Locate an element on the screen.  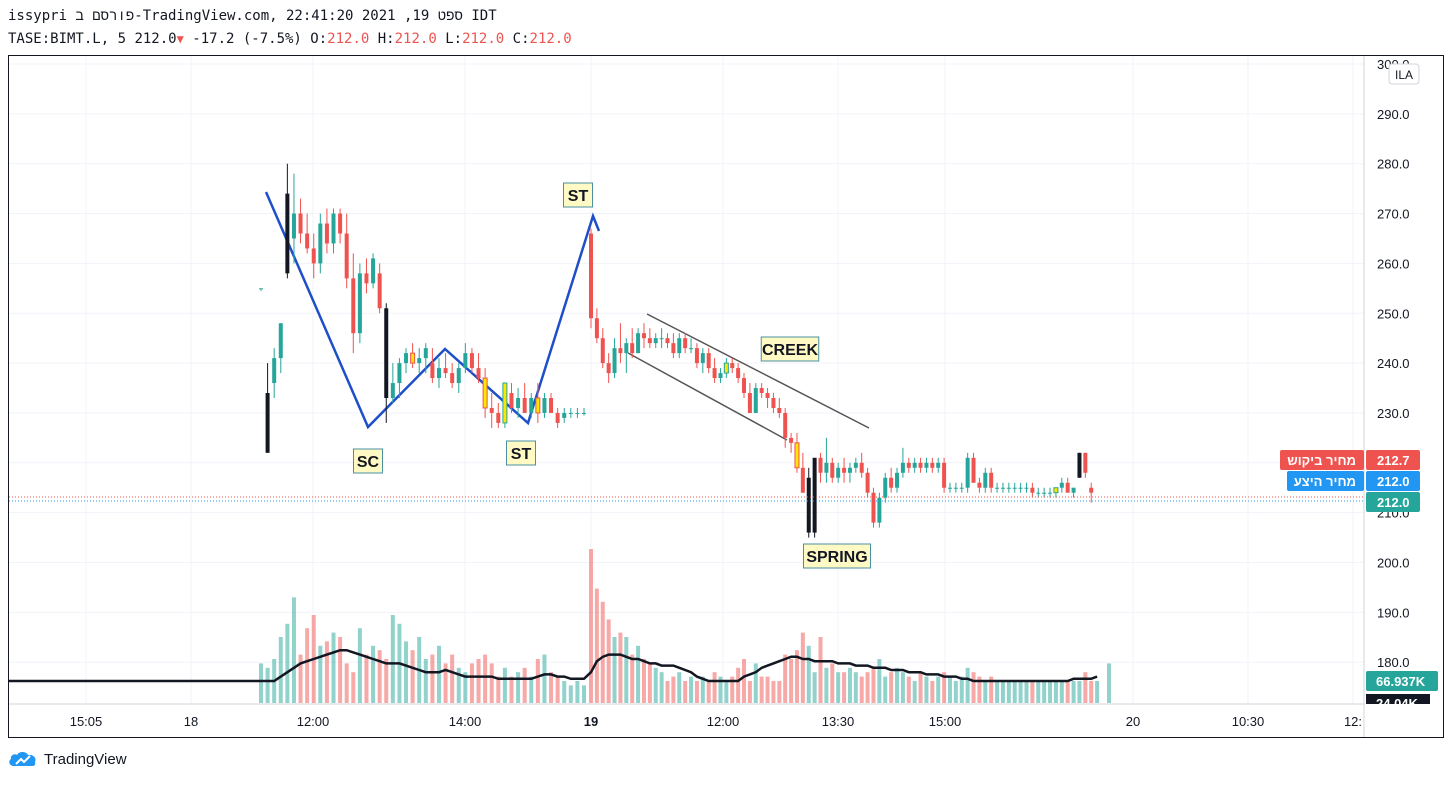
ohlc-high-value: 212.0 is located at coordinates (415, 39).